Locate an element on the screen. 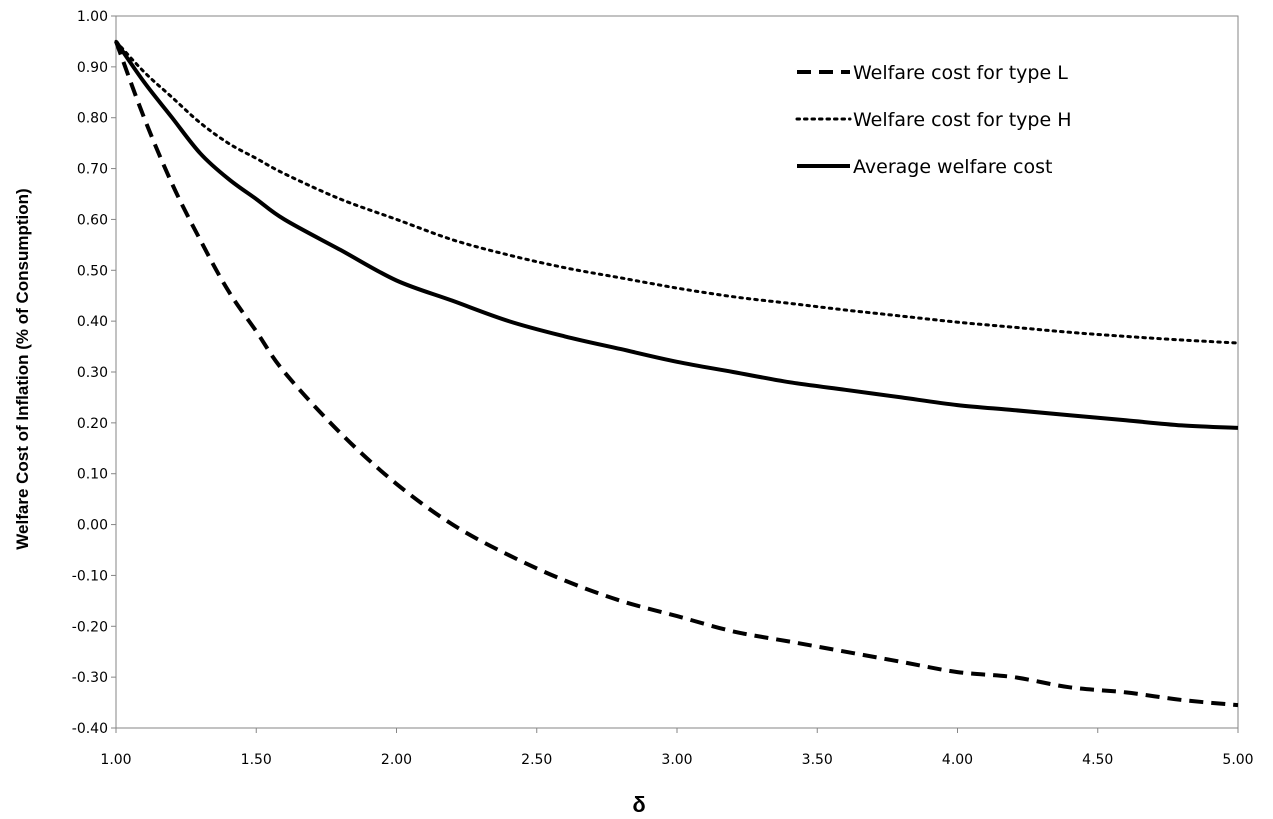 The width and height of the screenshot is (1273, 819). y-tick-label: 0.10 is located at coordinates (92, 475).